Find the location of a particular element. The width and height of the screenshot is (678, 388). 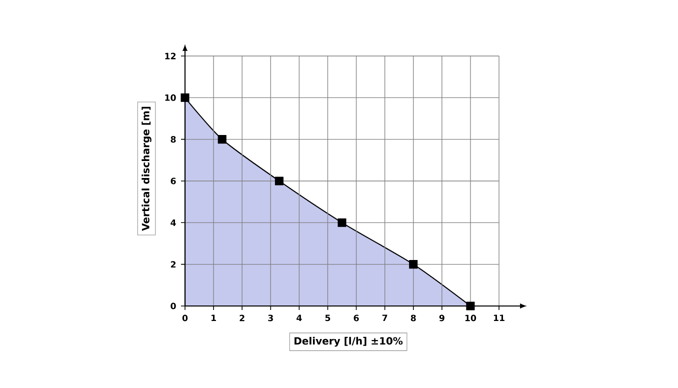

x-tick-label: 10 is located at coordinates (470, 318).